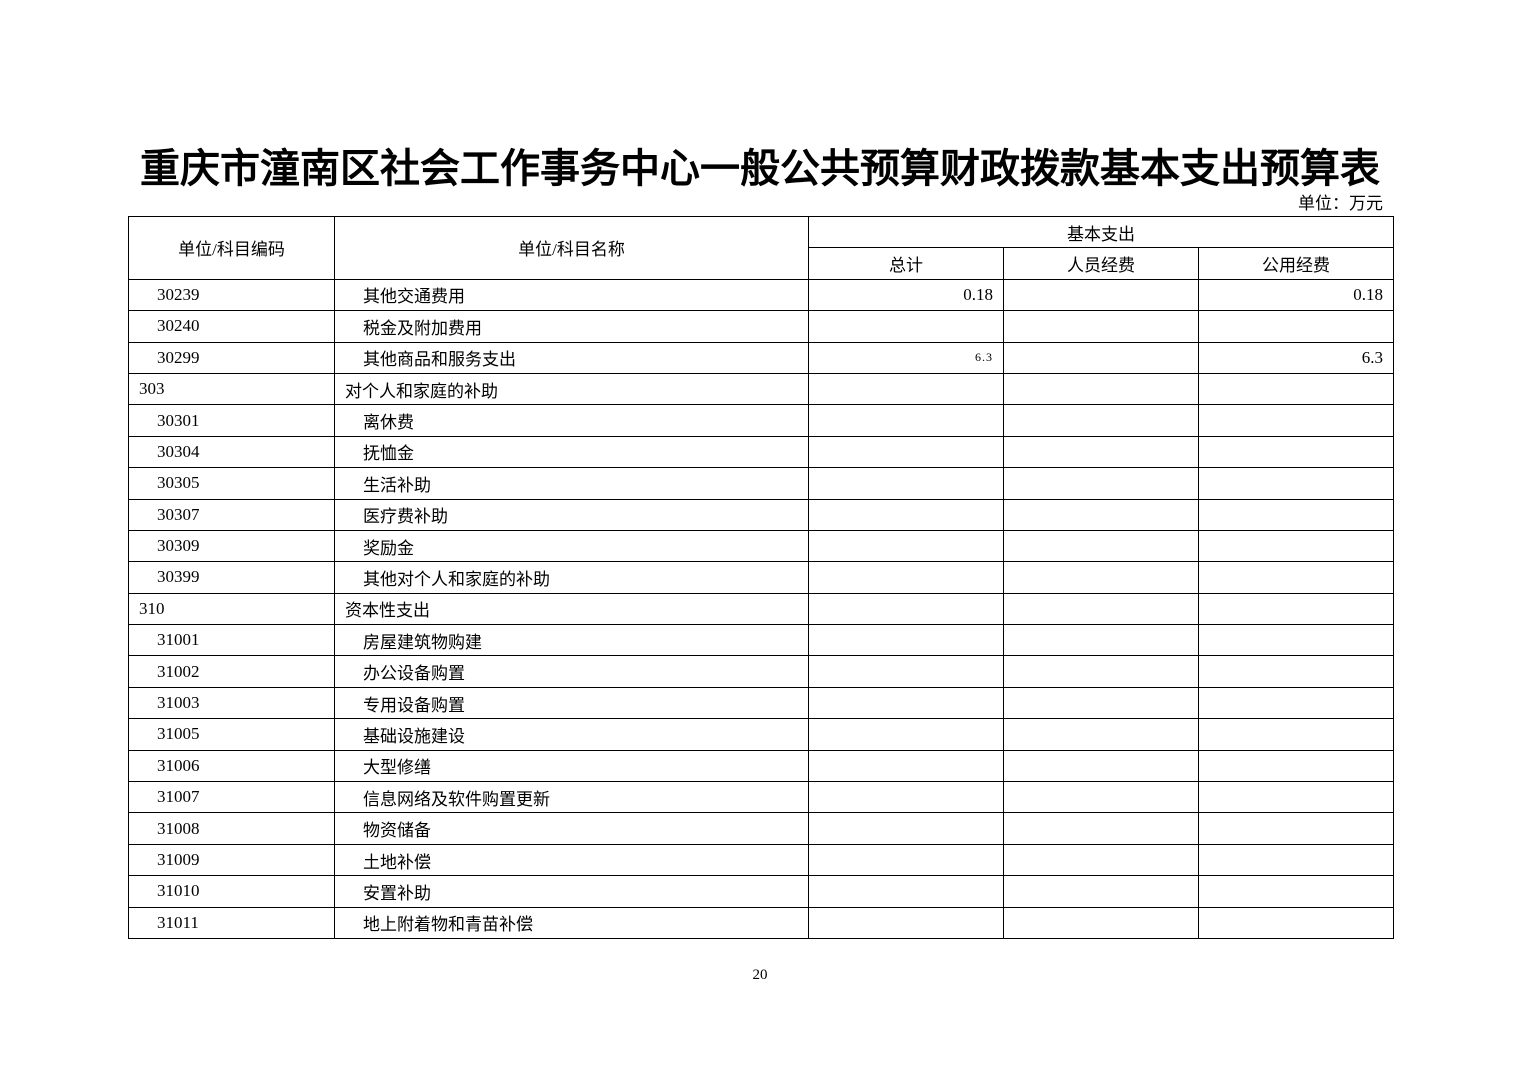 The height and width of the screenshot is (1074, 1520). Describe the element at coordinates (231, 766) in the screenshot. I see `cell-code: 31006` at that location.